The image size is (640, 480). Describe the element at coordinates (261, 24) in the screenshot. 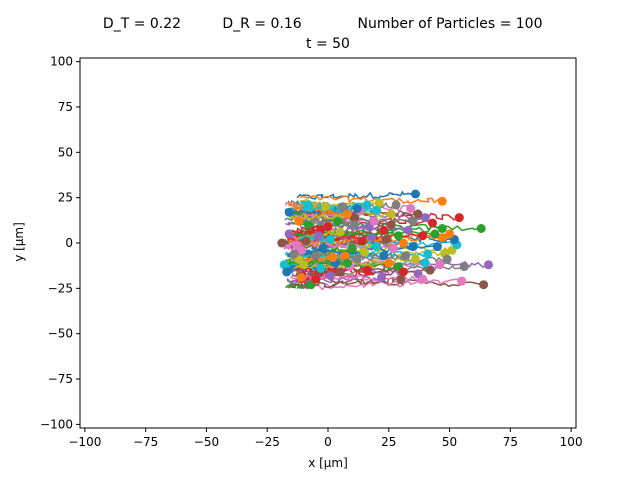

I see `title-part-dr: D_R = 0.16` at that location.